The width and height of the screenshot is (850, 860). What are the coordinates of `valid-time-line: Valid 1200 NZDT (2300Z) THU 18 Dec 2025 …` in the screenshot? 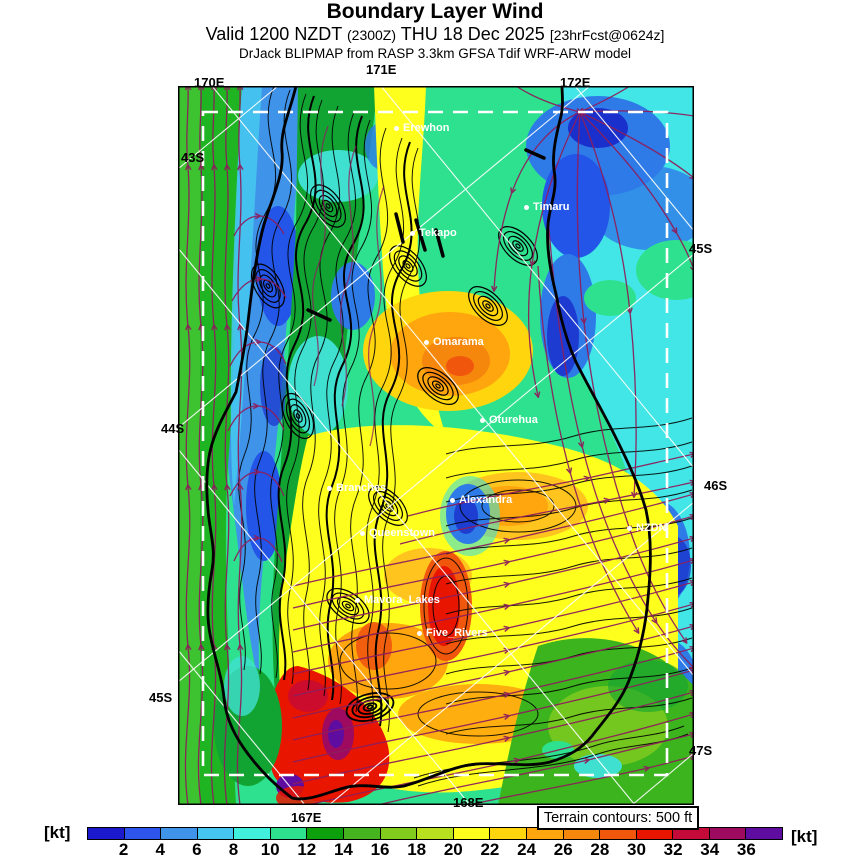 It's located at (435, 35).